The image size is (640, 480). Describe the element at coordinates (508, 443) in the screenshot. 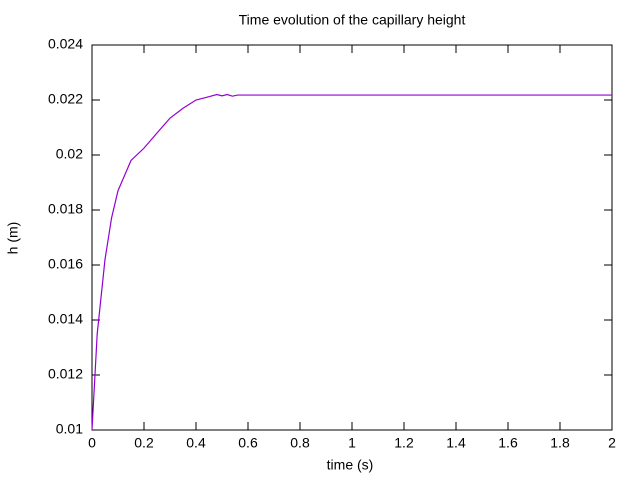

I see `x-tick-label: 1.6` at that location.